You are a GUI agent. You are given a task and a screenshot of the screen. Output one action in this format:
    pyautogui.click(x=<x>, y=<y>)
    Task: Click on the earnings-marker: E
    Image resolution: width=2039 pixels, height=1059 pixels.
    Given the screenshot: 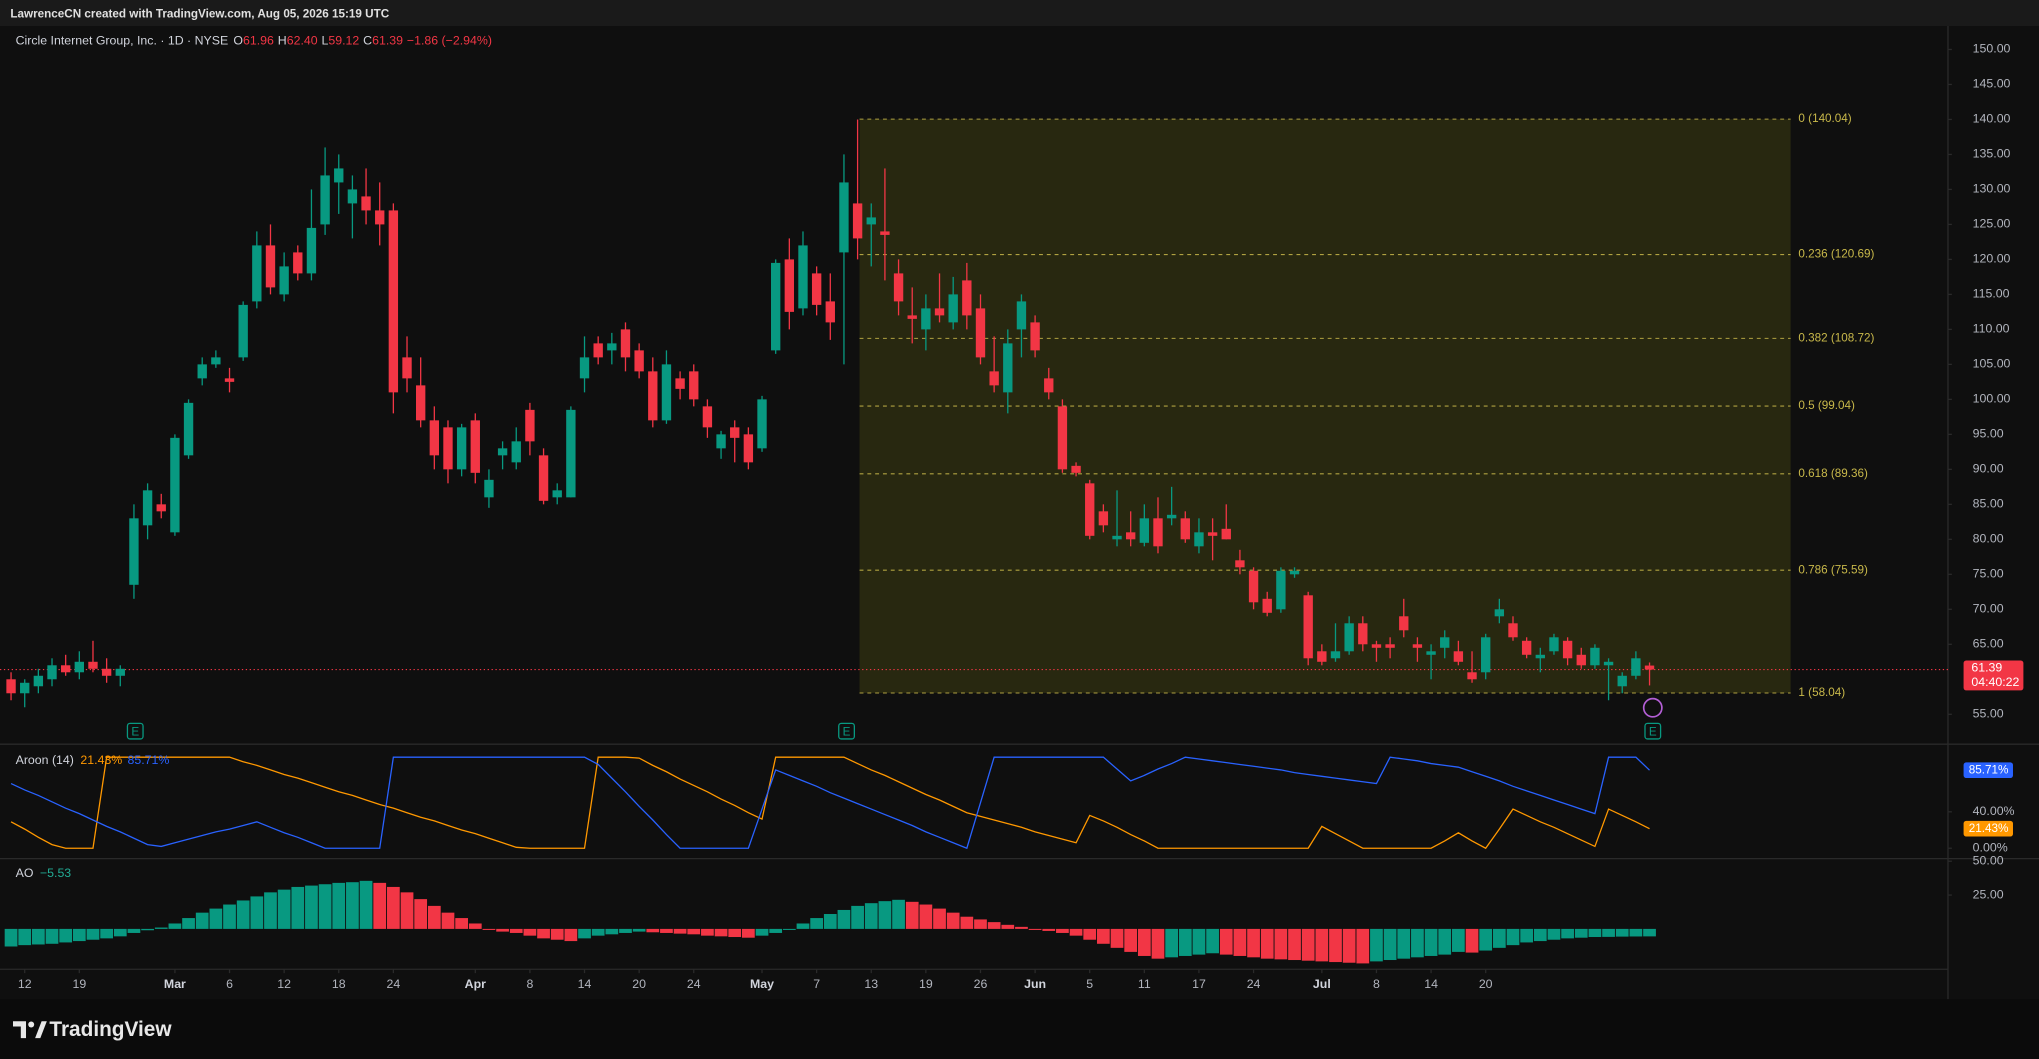 What is the action you would take?
    pyautogui.click(x=1653, y=731)
    